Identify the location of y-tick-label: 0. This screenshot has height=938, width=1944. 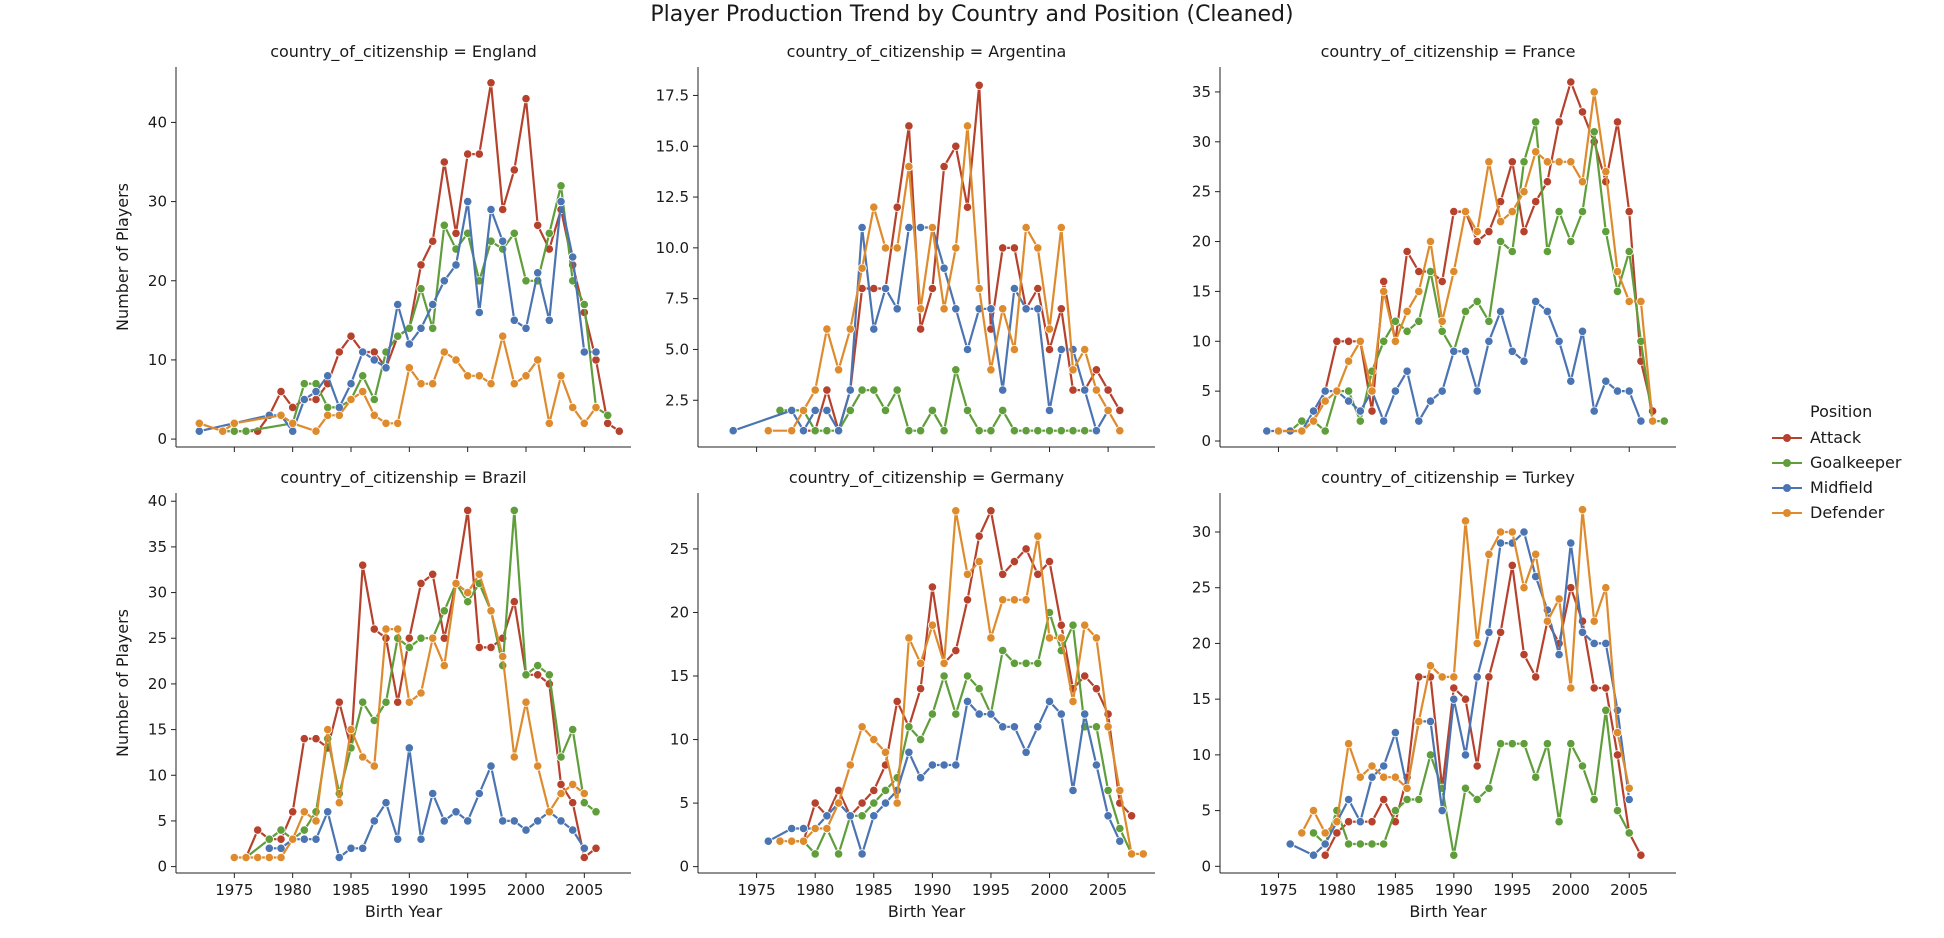
(684, 867).